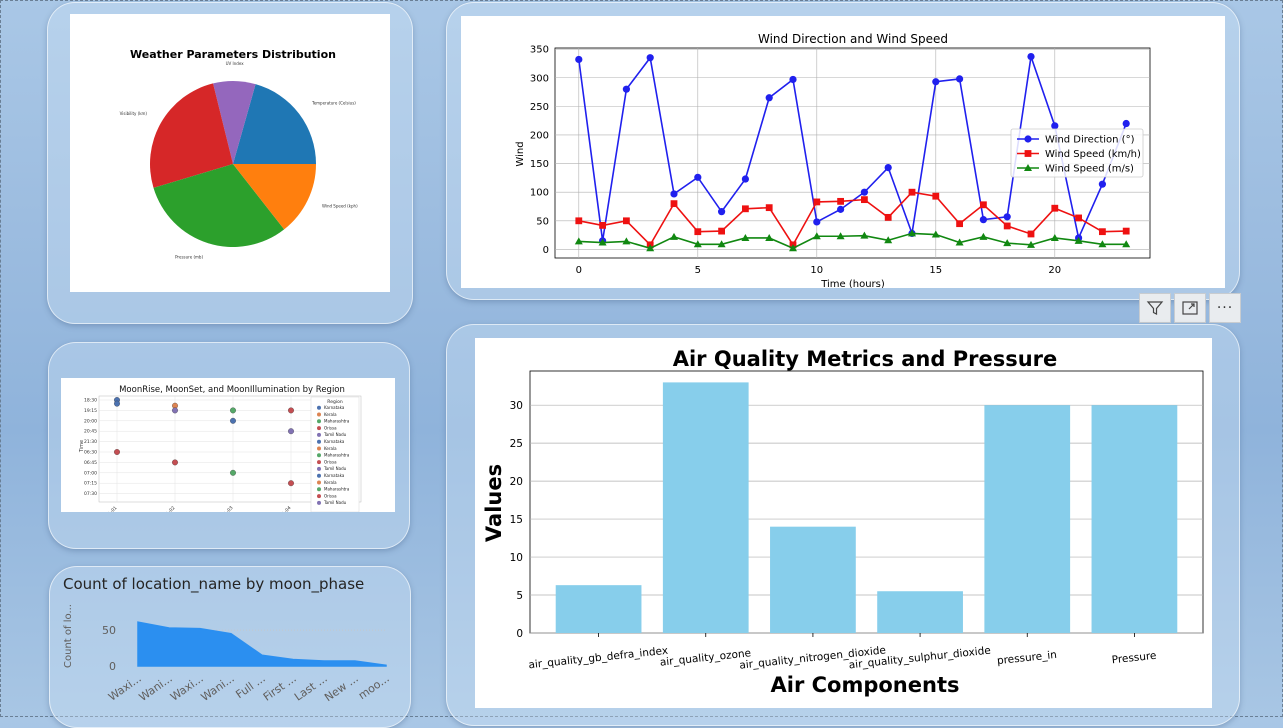 This screenshot has height=728, width=1283. What do you see at coordinates (542, 221) in the screenshot?
I see `wind-y-tick: 50` at bounding box center [542, 221].